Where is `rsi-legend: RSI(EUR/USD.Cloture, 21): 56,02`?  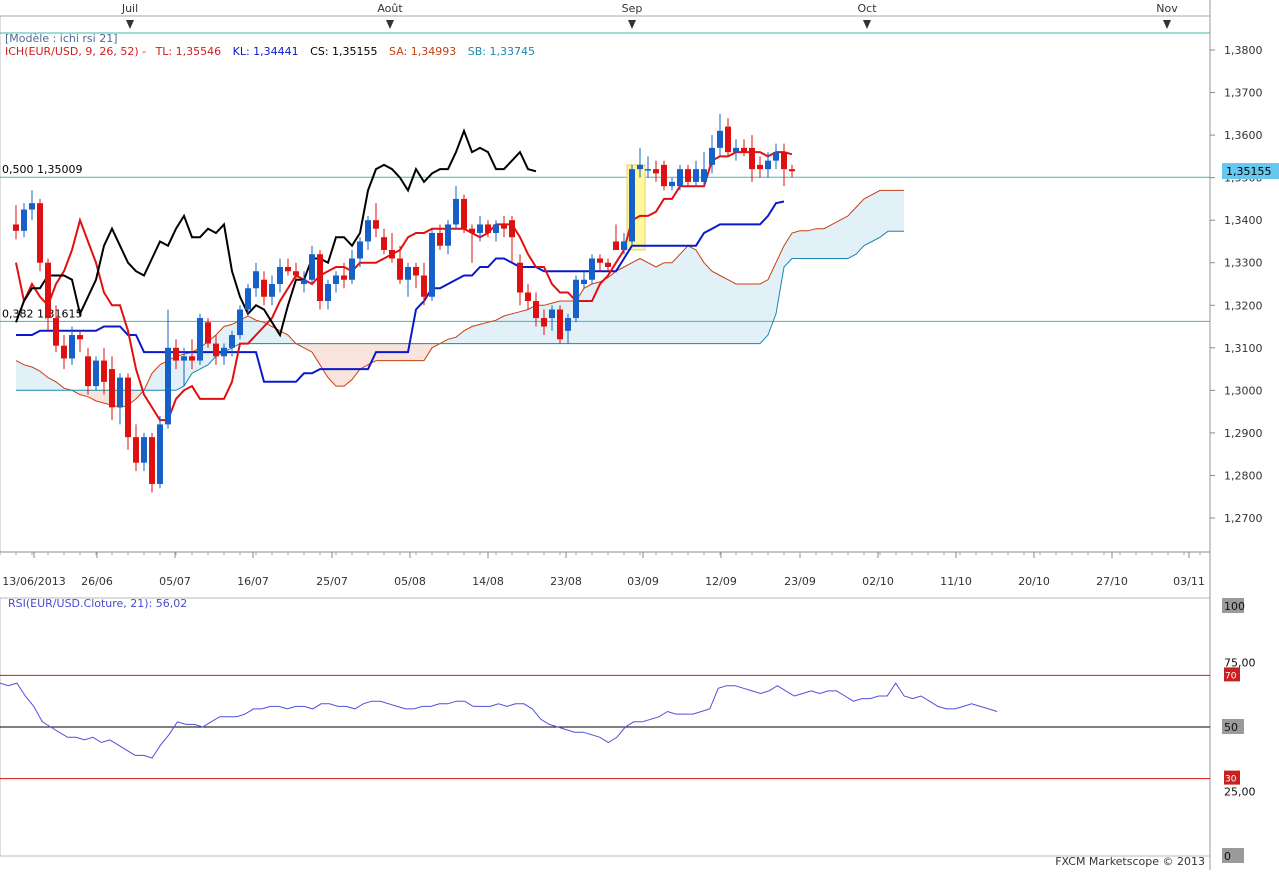 rsi-legend: RSI(EUR/USD.Cloture, 21): 56,02 is located at coordinates (97, 603).